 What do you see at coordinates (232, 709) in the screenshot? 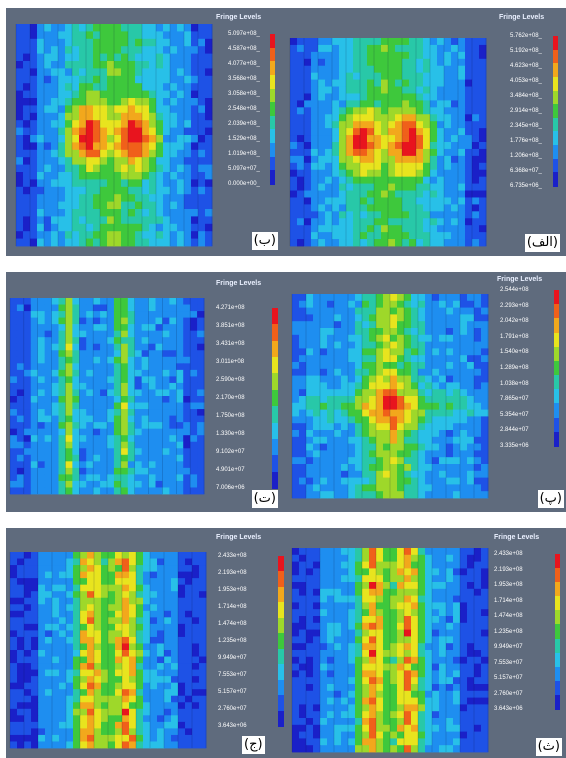
I see `legend-level-label: 2.760e+07` at bounding box center [232, 709].